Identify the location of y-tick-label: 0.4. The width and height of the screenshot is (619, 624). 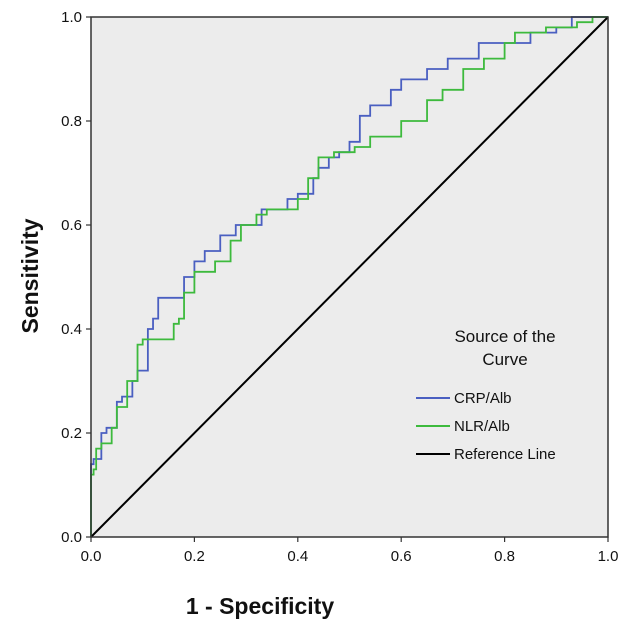
(71, 329).